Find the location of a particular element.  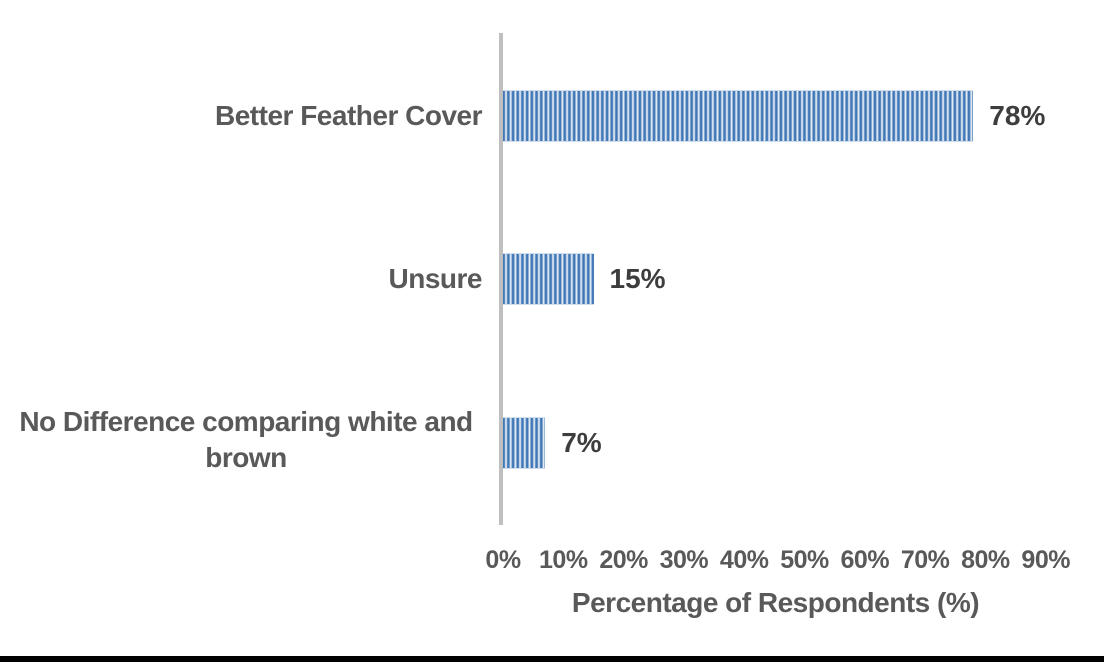

bar-better-feather-cover is located at coordinates (738, 116).